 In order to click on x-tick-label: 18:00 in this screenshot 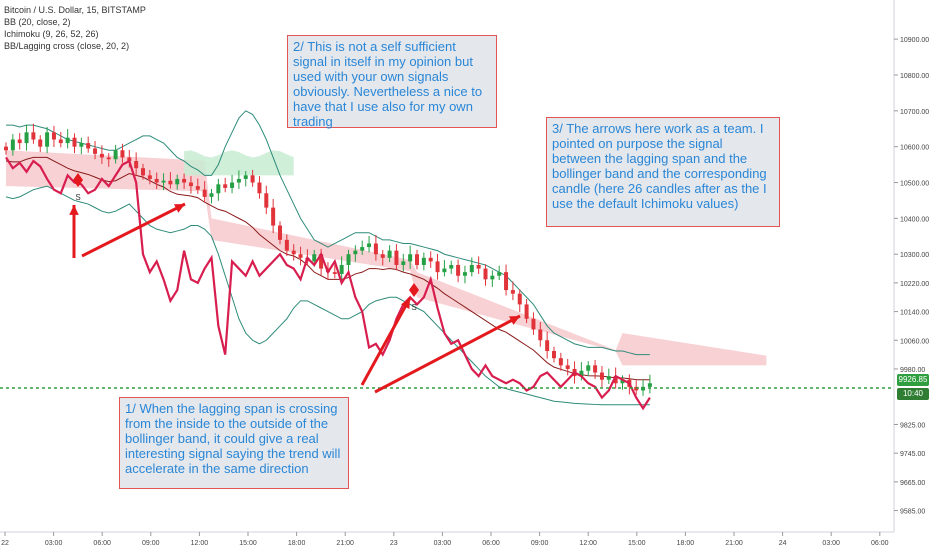, I will do `click(297, 543)`.